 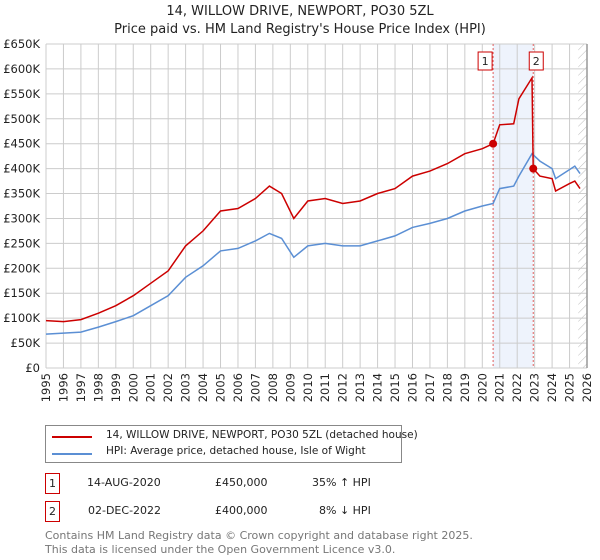 I want to click on x-tick-label: 2015, so click(x=395, y=387).